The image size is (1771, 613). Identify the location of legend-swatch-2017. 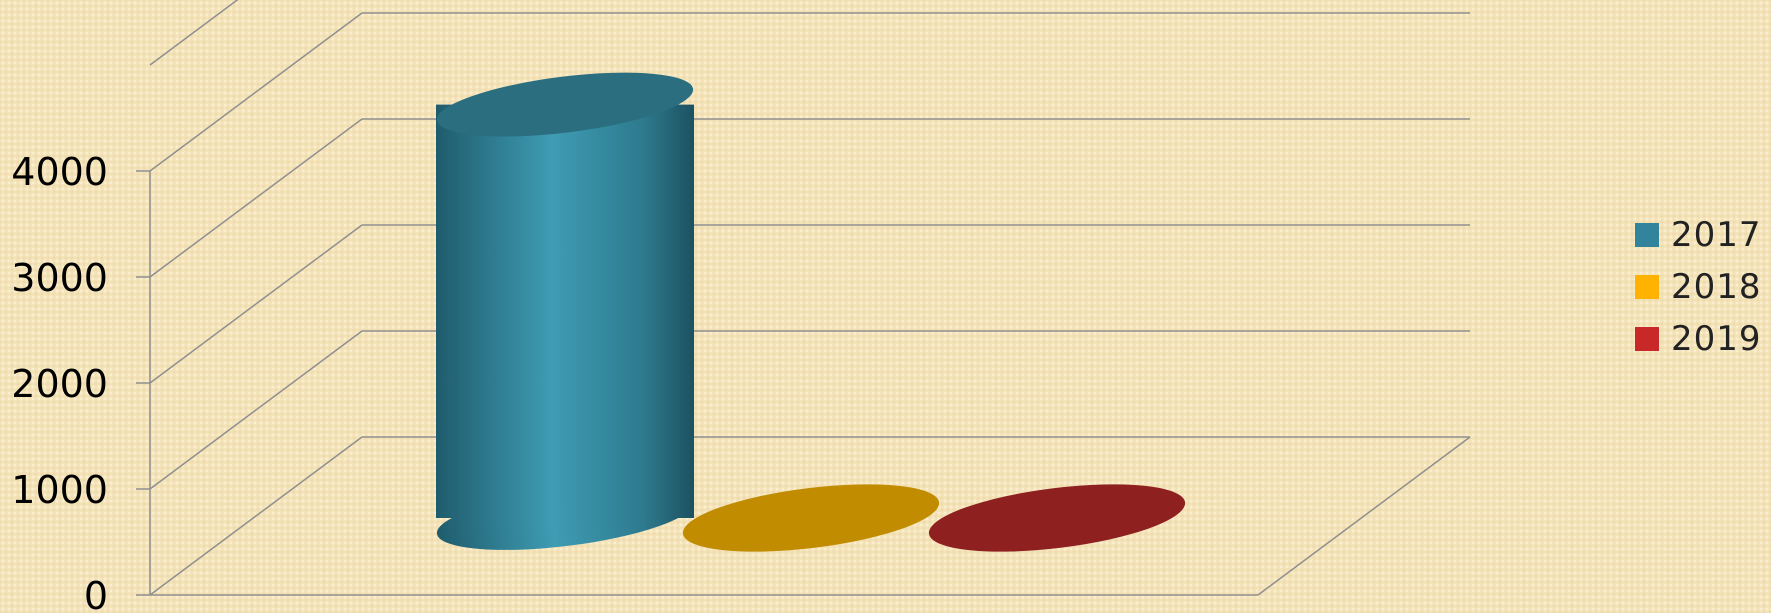
(1647, 235).